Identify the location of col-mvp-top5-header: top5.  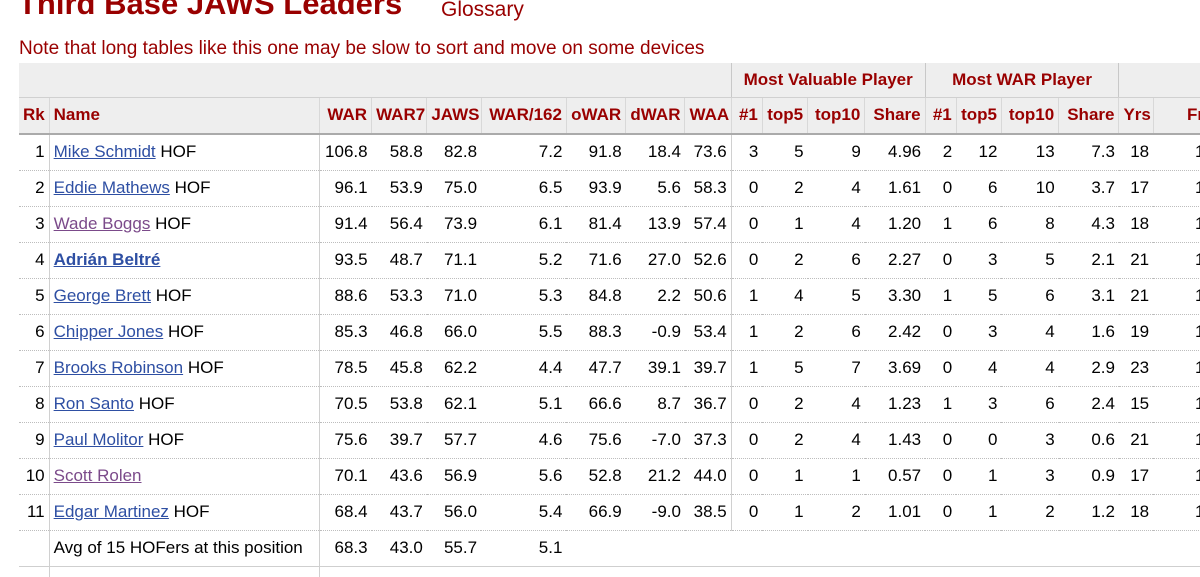
(785, 116).